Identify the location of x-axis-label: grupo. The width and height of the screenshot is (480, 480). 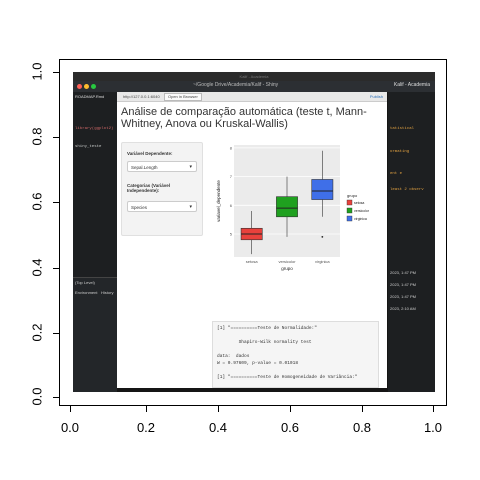
(287, 268).